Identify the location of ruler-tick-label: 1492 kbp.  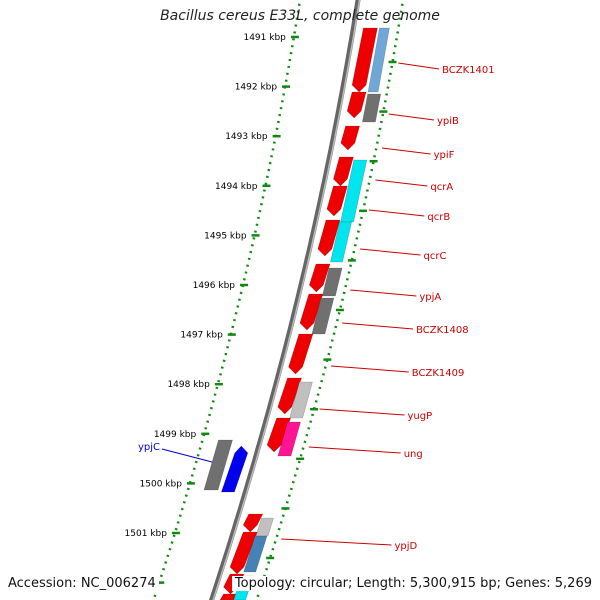
(256, 88).